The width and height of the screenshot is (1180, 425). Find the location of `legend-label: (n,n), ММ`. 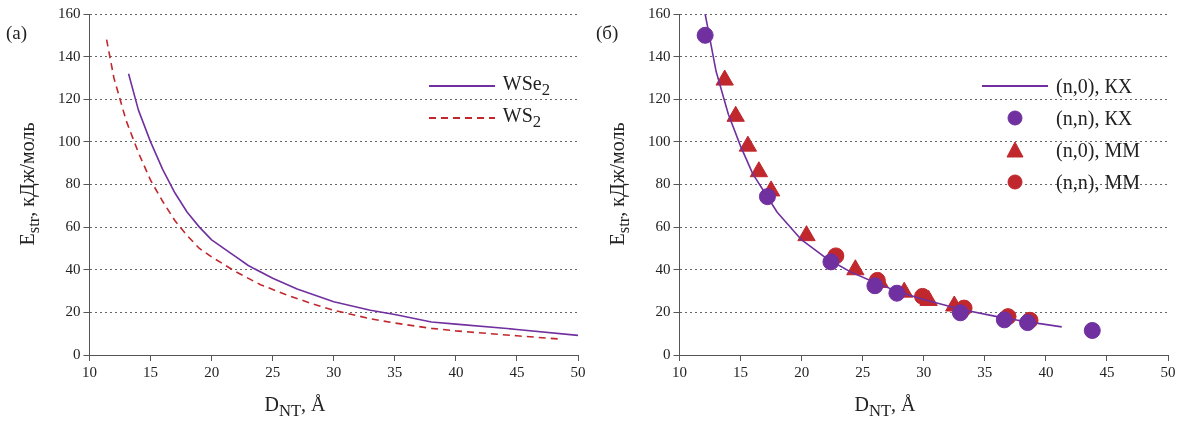

legend-label: (n,n), ММ is located at coordinates (1098, 182).